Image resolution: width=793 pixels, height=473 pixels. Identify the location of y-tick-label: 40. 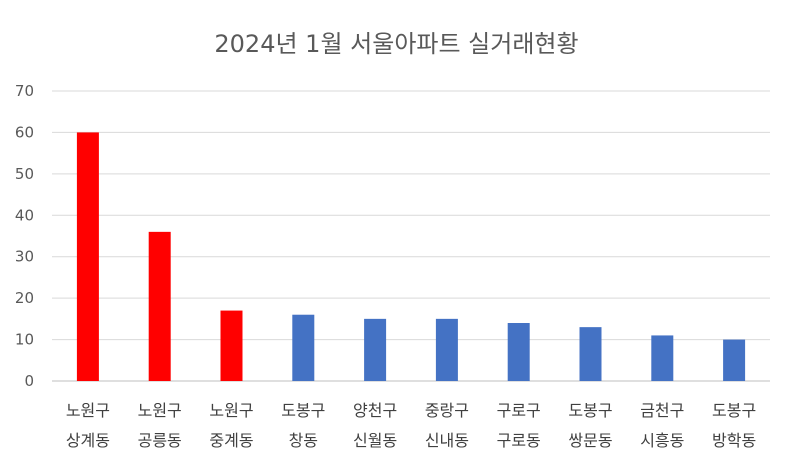
(24, 215).